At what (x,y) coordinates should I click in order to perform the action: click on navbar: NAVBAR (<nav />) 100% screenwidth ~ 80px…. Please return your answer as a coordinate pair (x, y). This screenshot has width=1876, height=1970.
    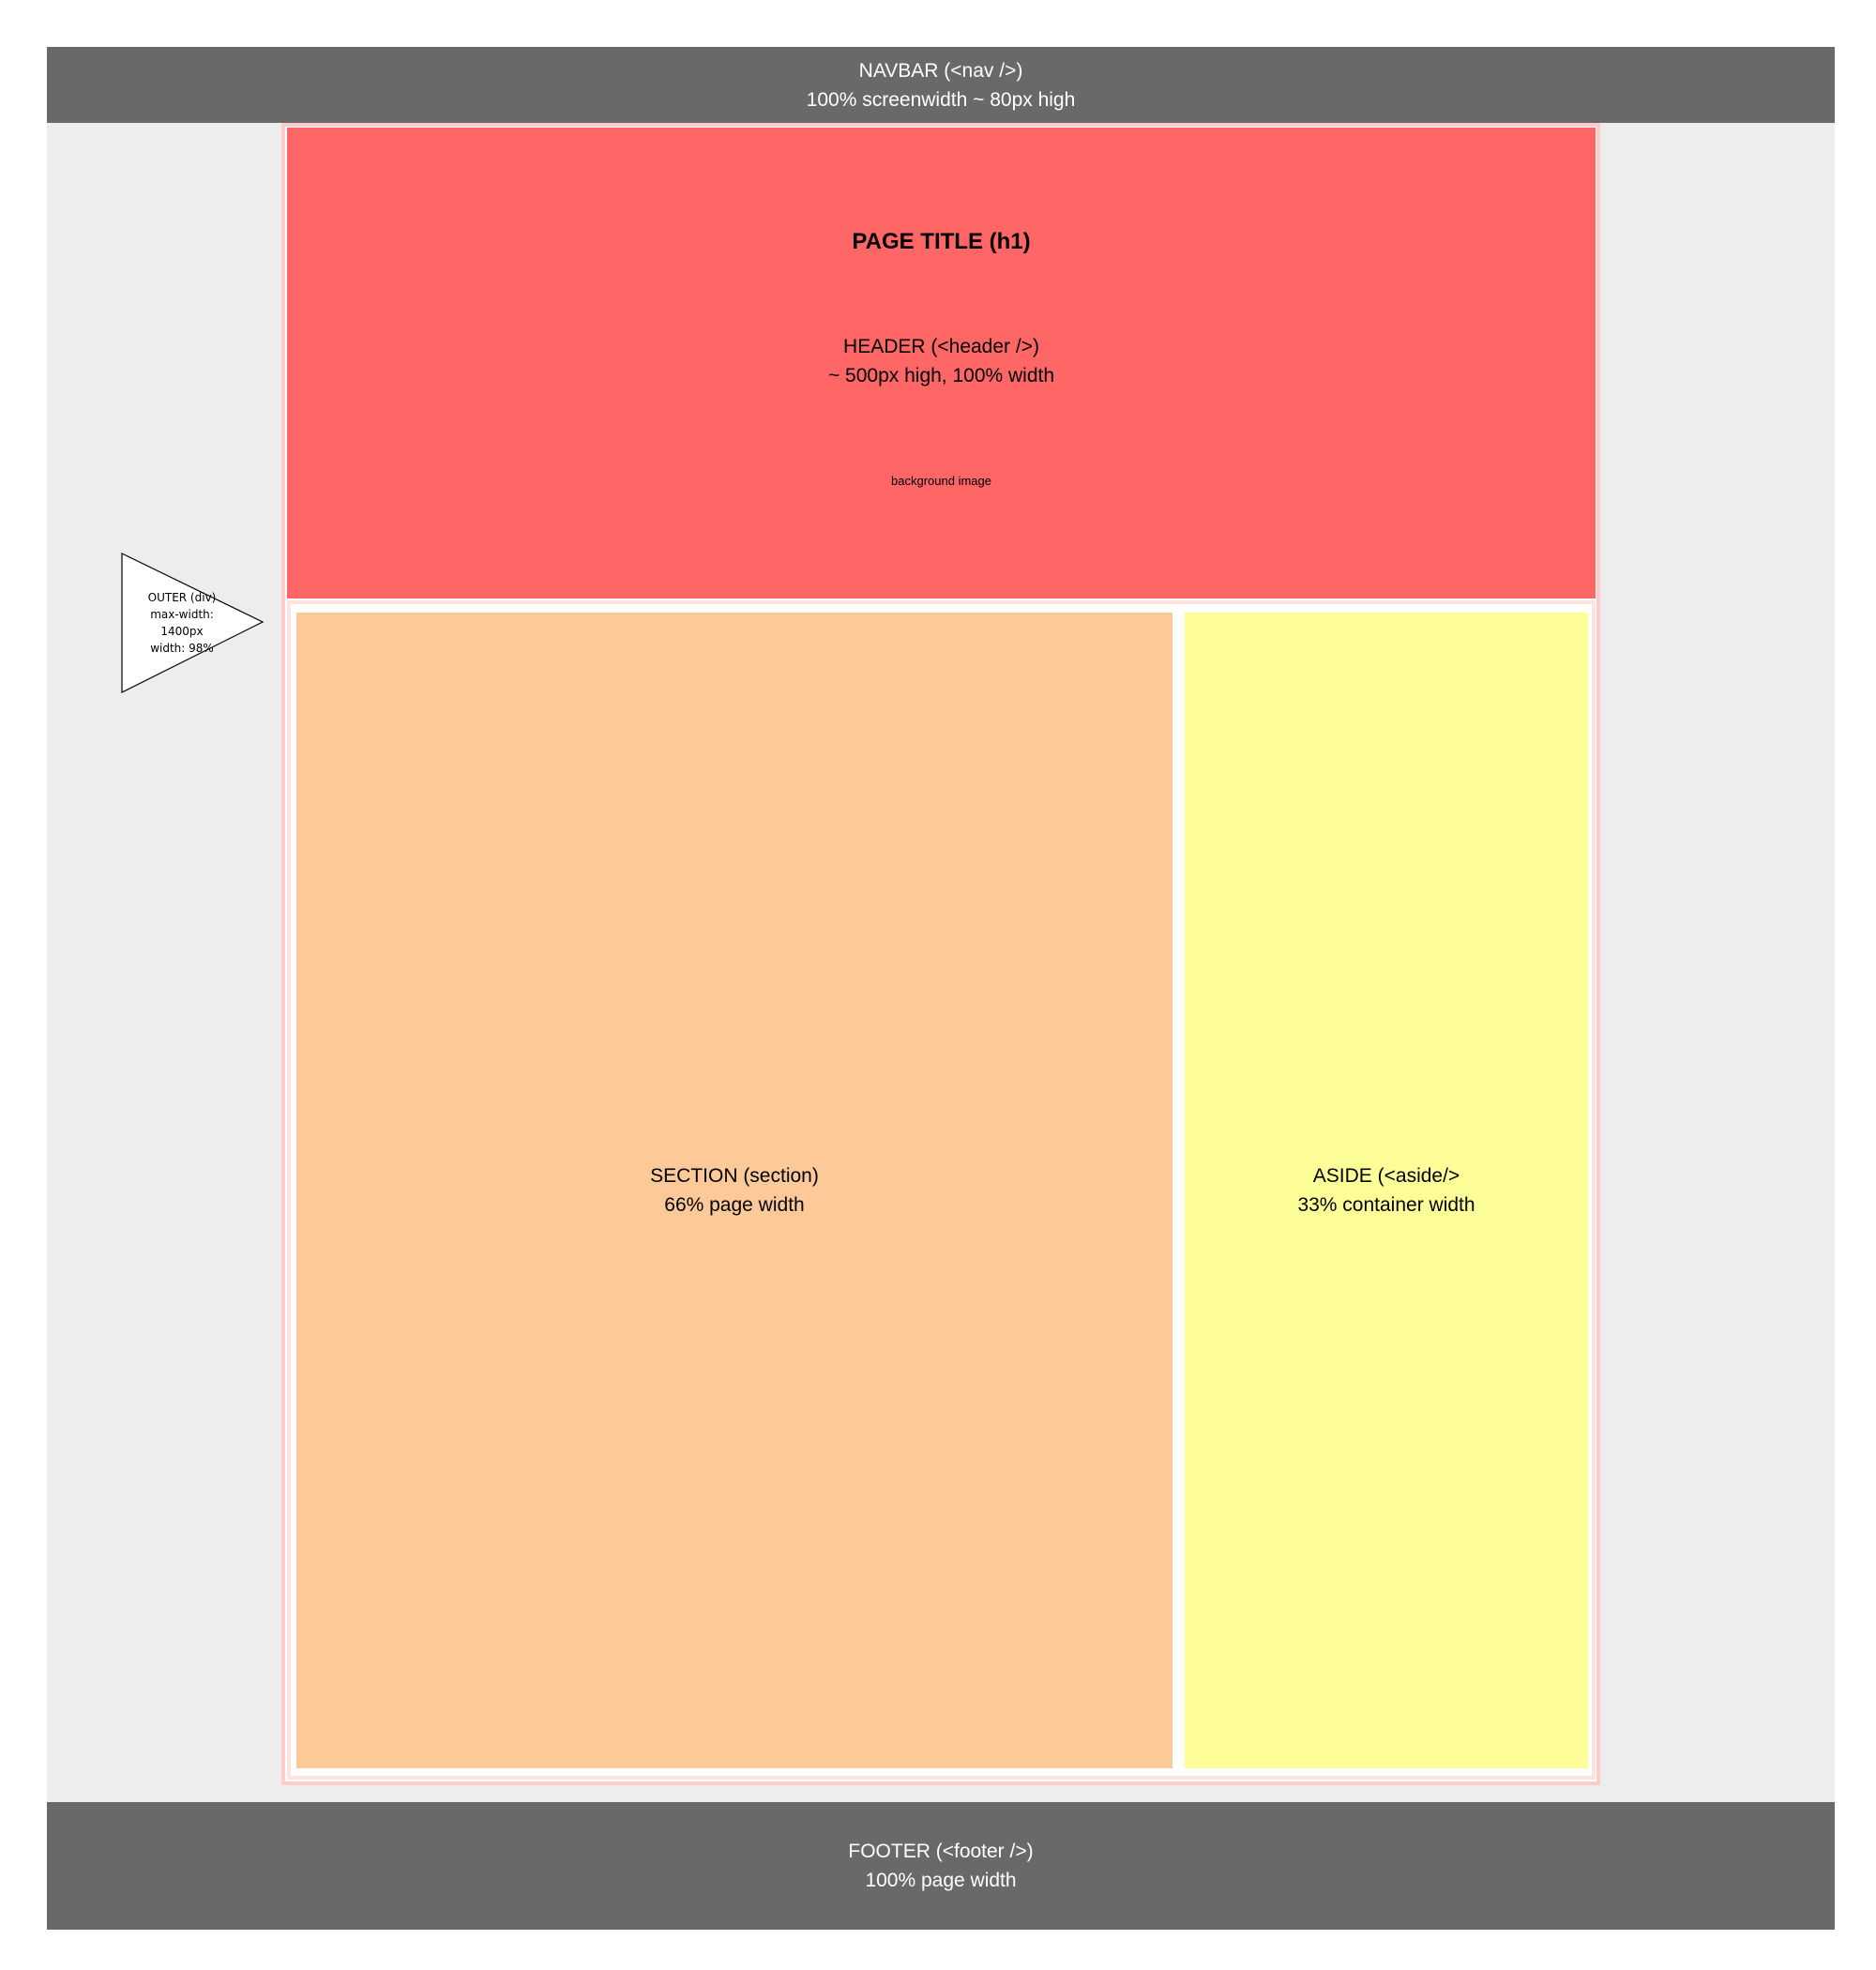
    Looking at the image, I should click on (941, 85).